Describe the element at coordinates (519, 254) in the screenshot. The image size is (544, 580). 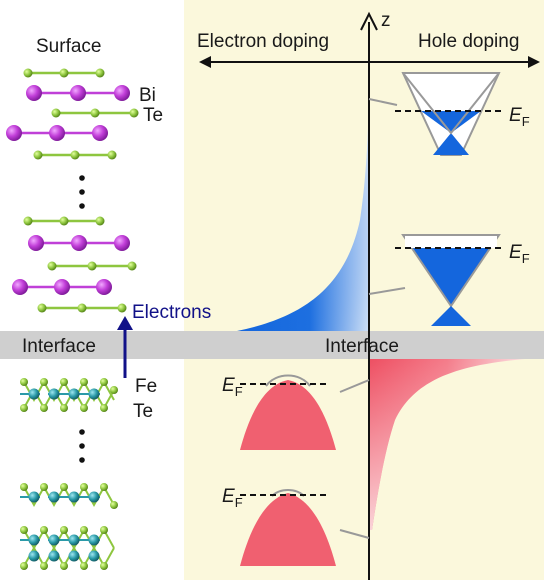
I see `ef-label-cone-bottom: EF` at that location.